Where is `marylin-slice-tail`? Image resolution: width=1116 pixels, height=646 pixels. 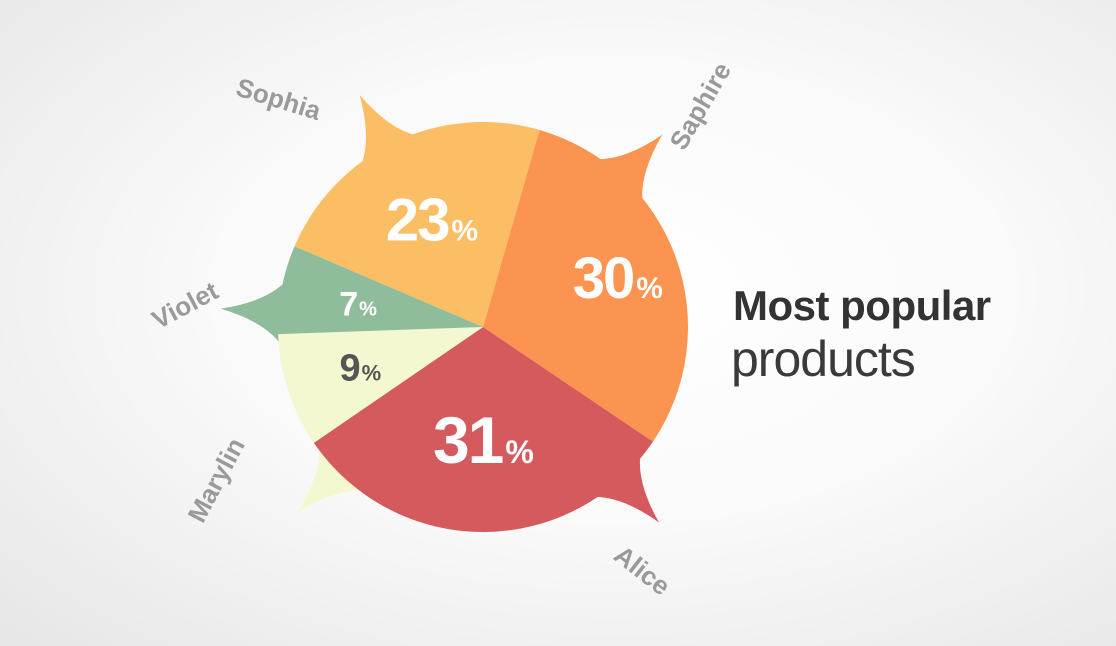
marylin-slice-tail is located at coordinates (334, 475).